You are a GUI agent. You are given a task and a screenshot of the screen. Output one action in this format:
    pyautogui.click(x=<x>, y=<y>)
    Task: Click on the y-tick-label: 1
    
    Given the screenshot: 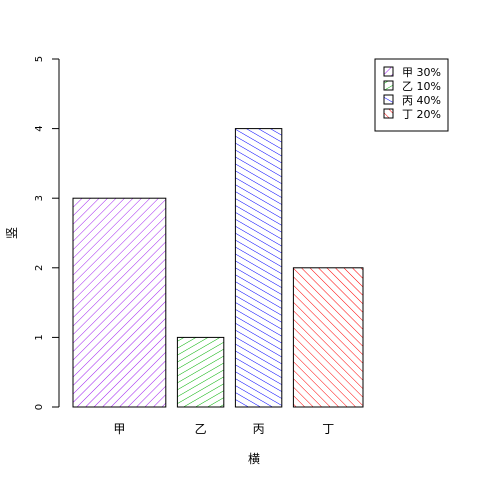 What is the action you would take?
    pyautogui.click(x=39, y=337)
    